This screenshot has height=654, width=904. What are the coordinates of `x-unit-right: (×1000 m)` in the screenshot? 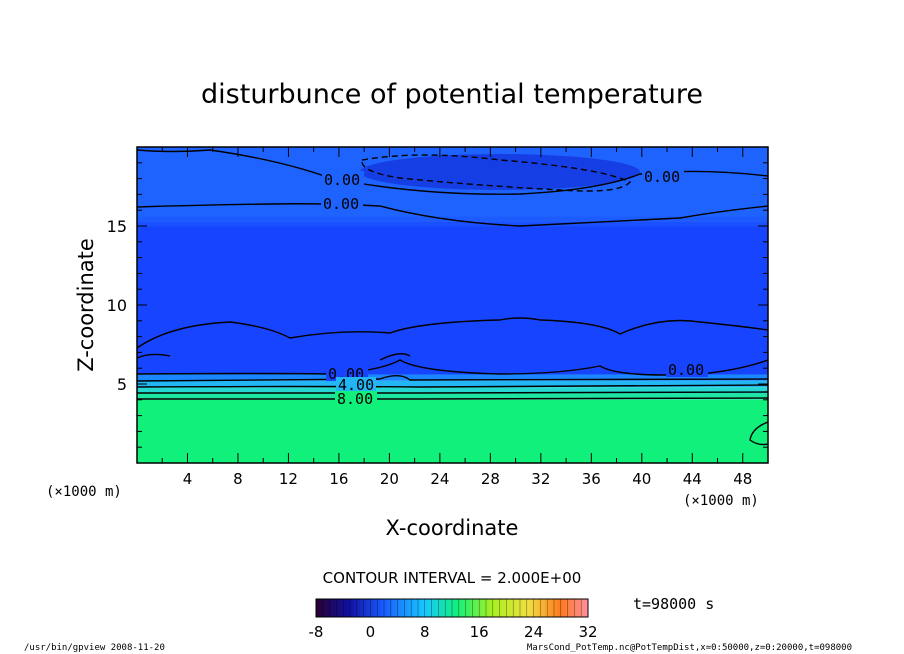 It's located at (721, 501).